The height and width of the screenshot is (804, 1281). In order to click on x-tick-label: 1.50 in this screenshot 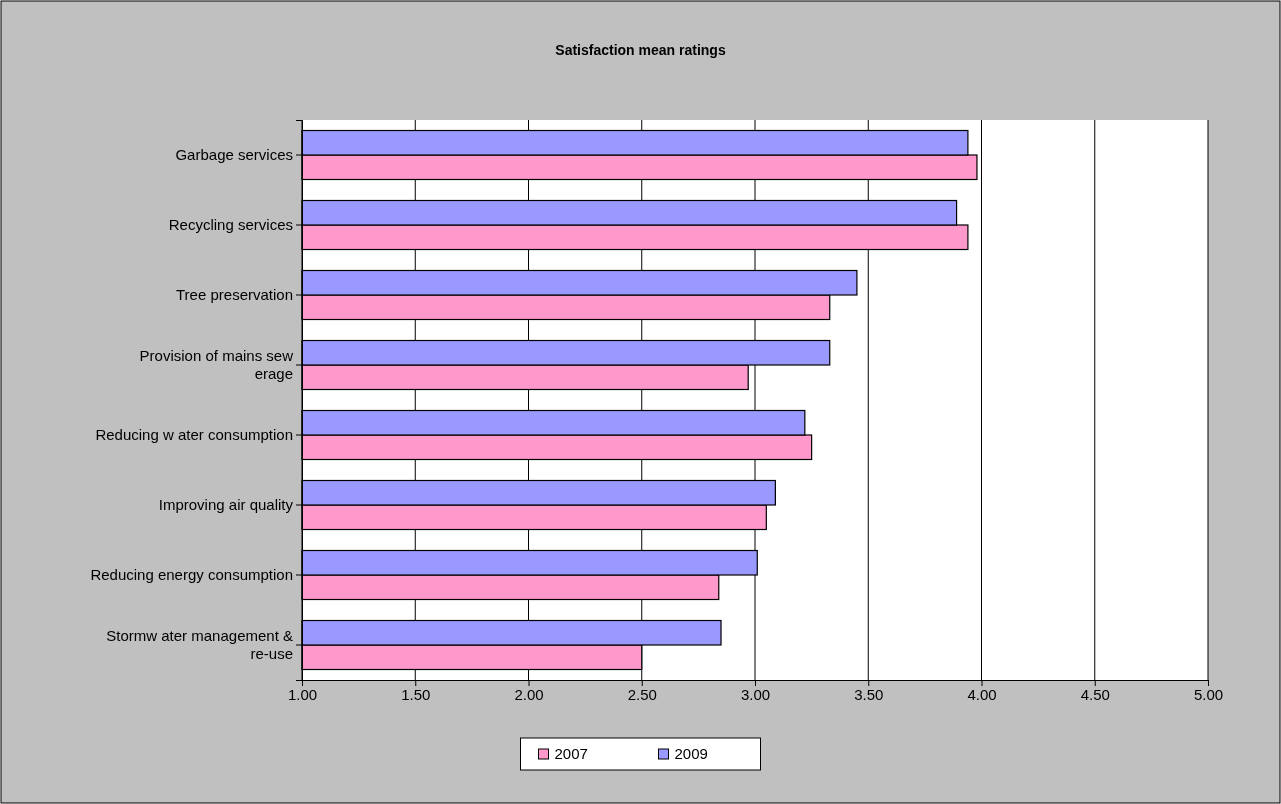, I will do `click(416, 694)`.